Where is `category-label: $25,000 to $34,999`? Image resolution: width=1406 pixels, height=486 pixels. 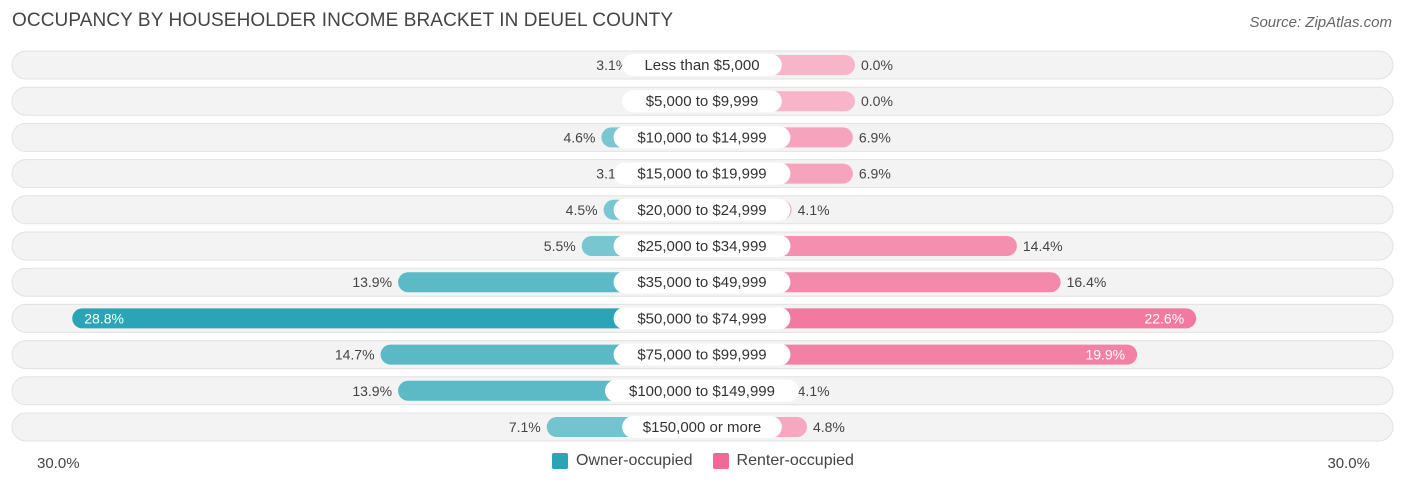
category-label: $25,000 to $34,999 is located at coordinates (701, 246).